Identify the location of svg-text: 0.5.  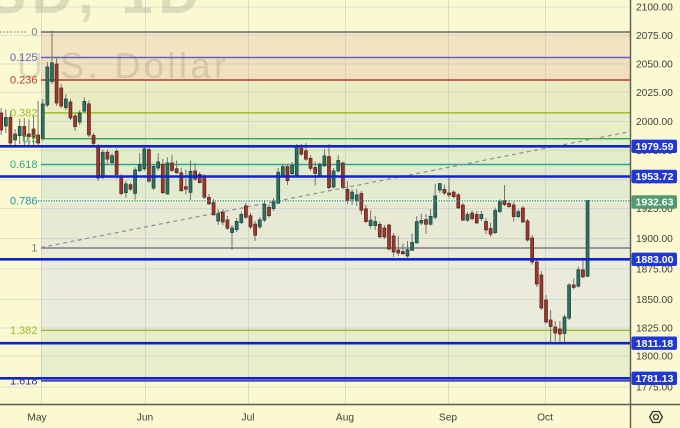
(29, 139).